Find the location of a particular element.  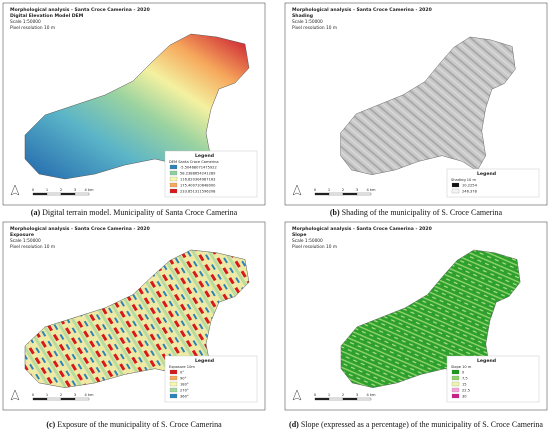

caption-label: (d) is located at coordinates (294, 424).